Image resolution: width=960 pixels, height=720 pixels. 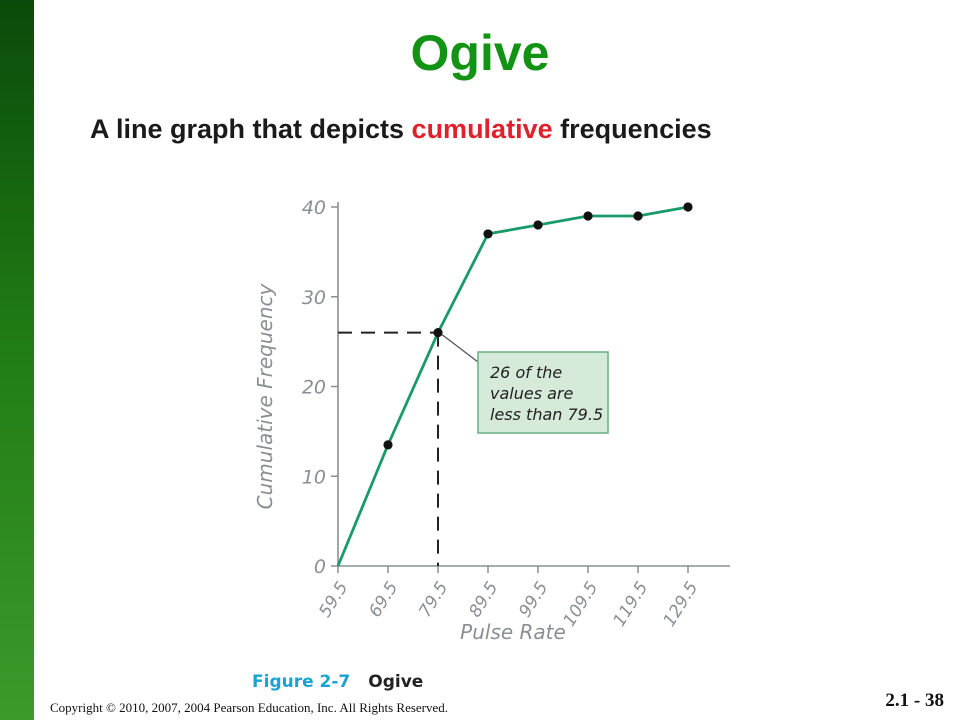 What do you see at coordinates (914, 700) in the screenshot?
I see `slide-number: 2.1 - 38` at bounding box center [914, 700].